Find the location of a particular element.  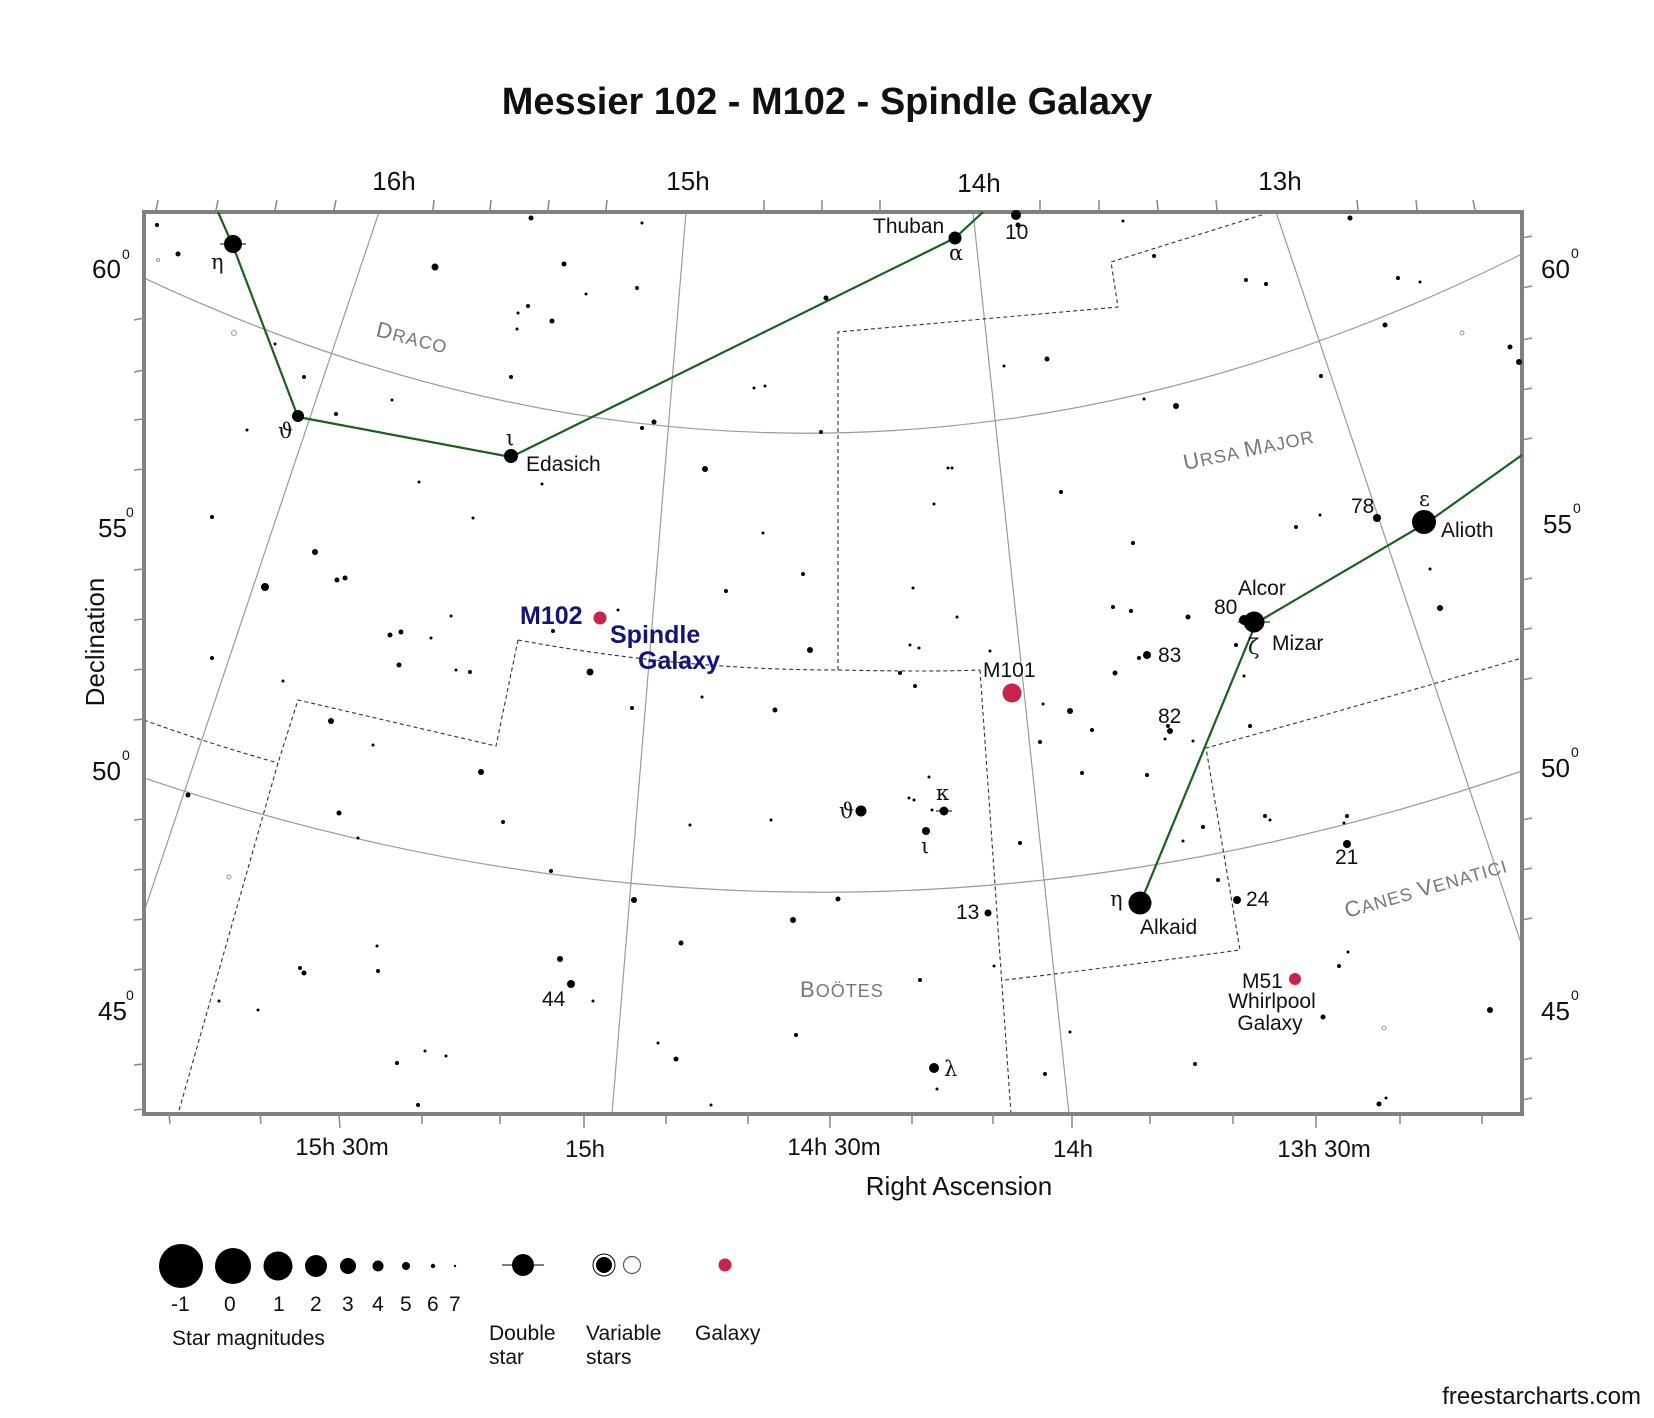

legend-mag-5: 5 is located at coordinates (406, 1304).